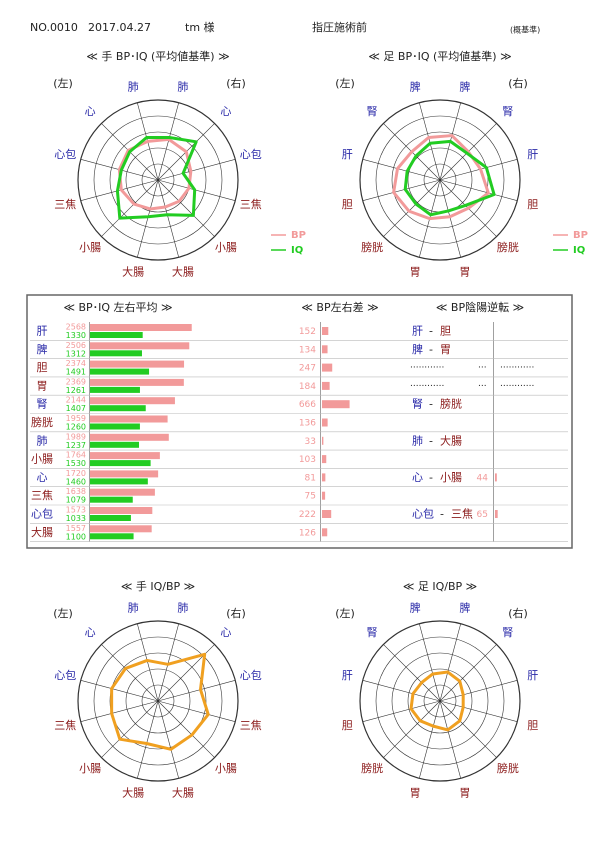 This screenshot has width=595, height=842. I want to click on iq-value: 1330, so click(76, 335).